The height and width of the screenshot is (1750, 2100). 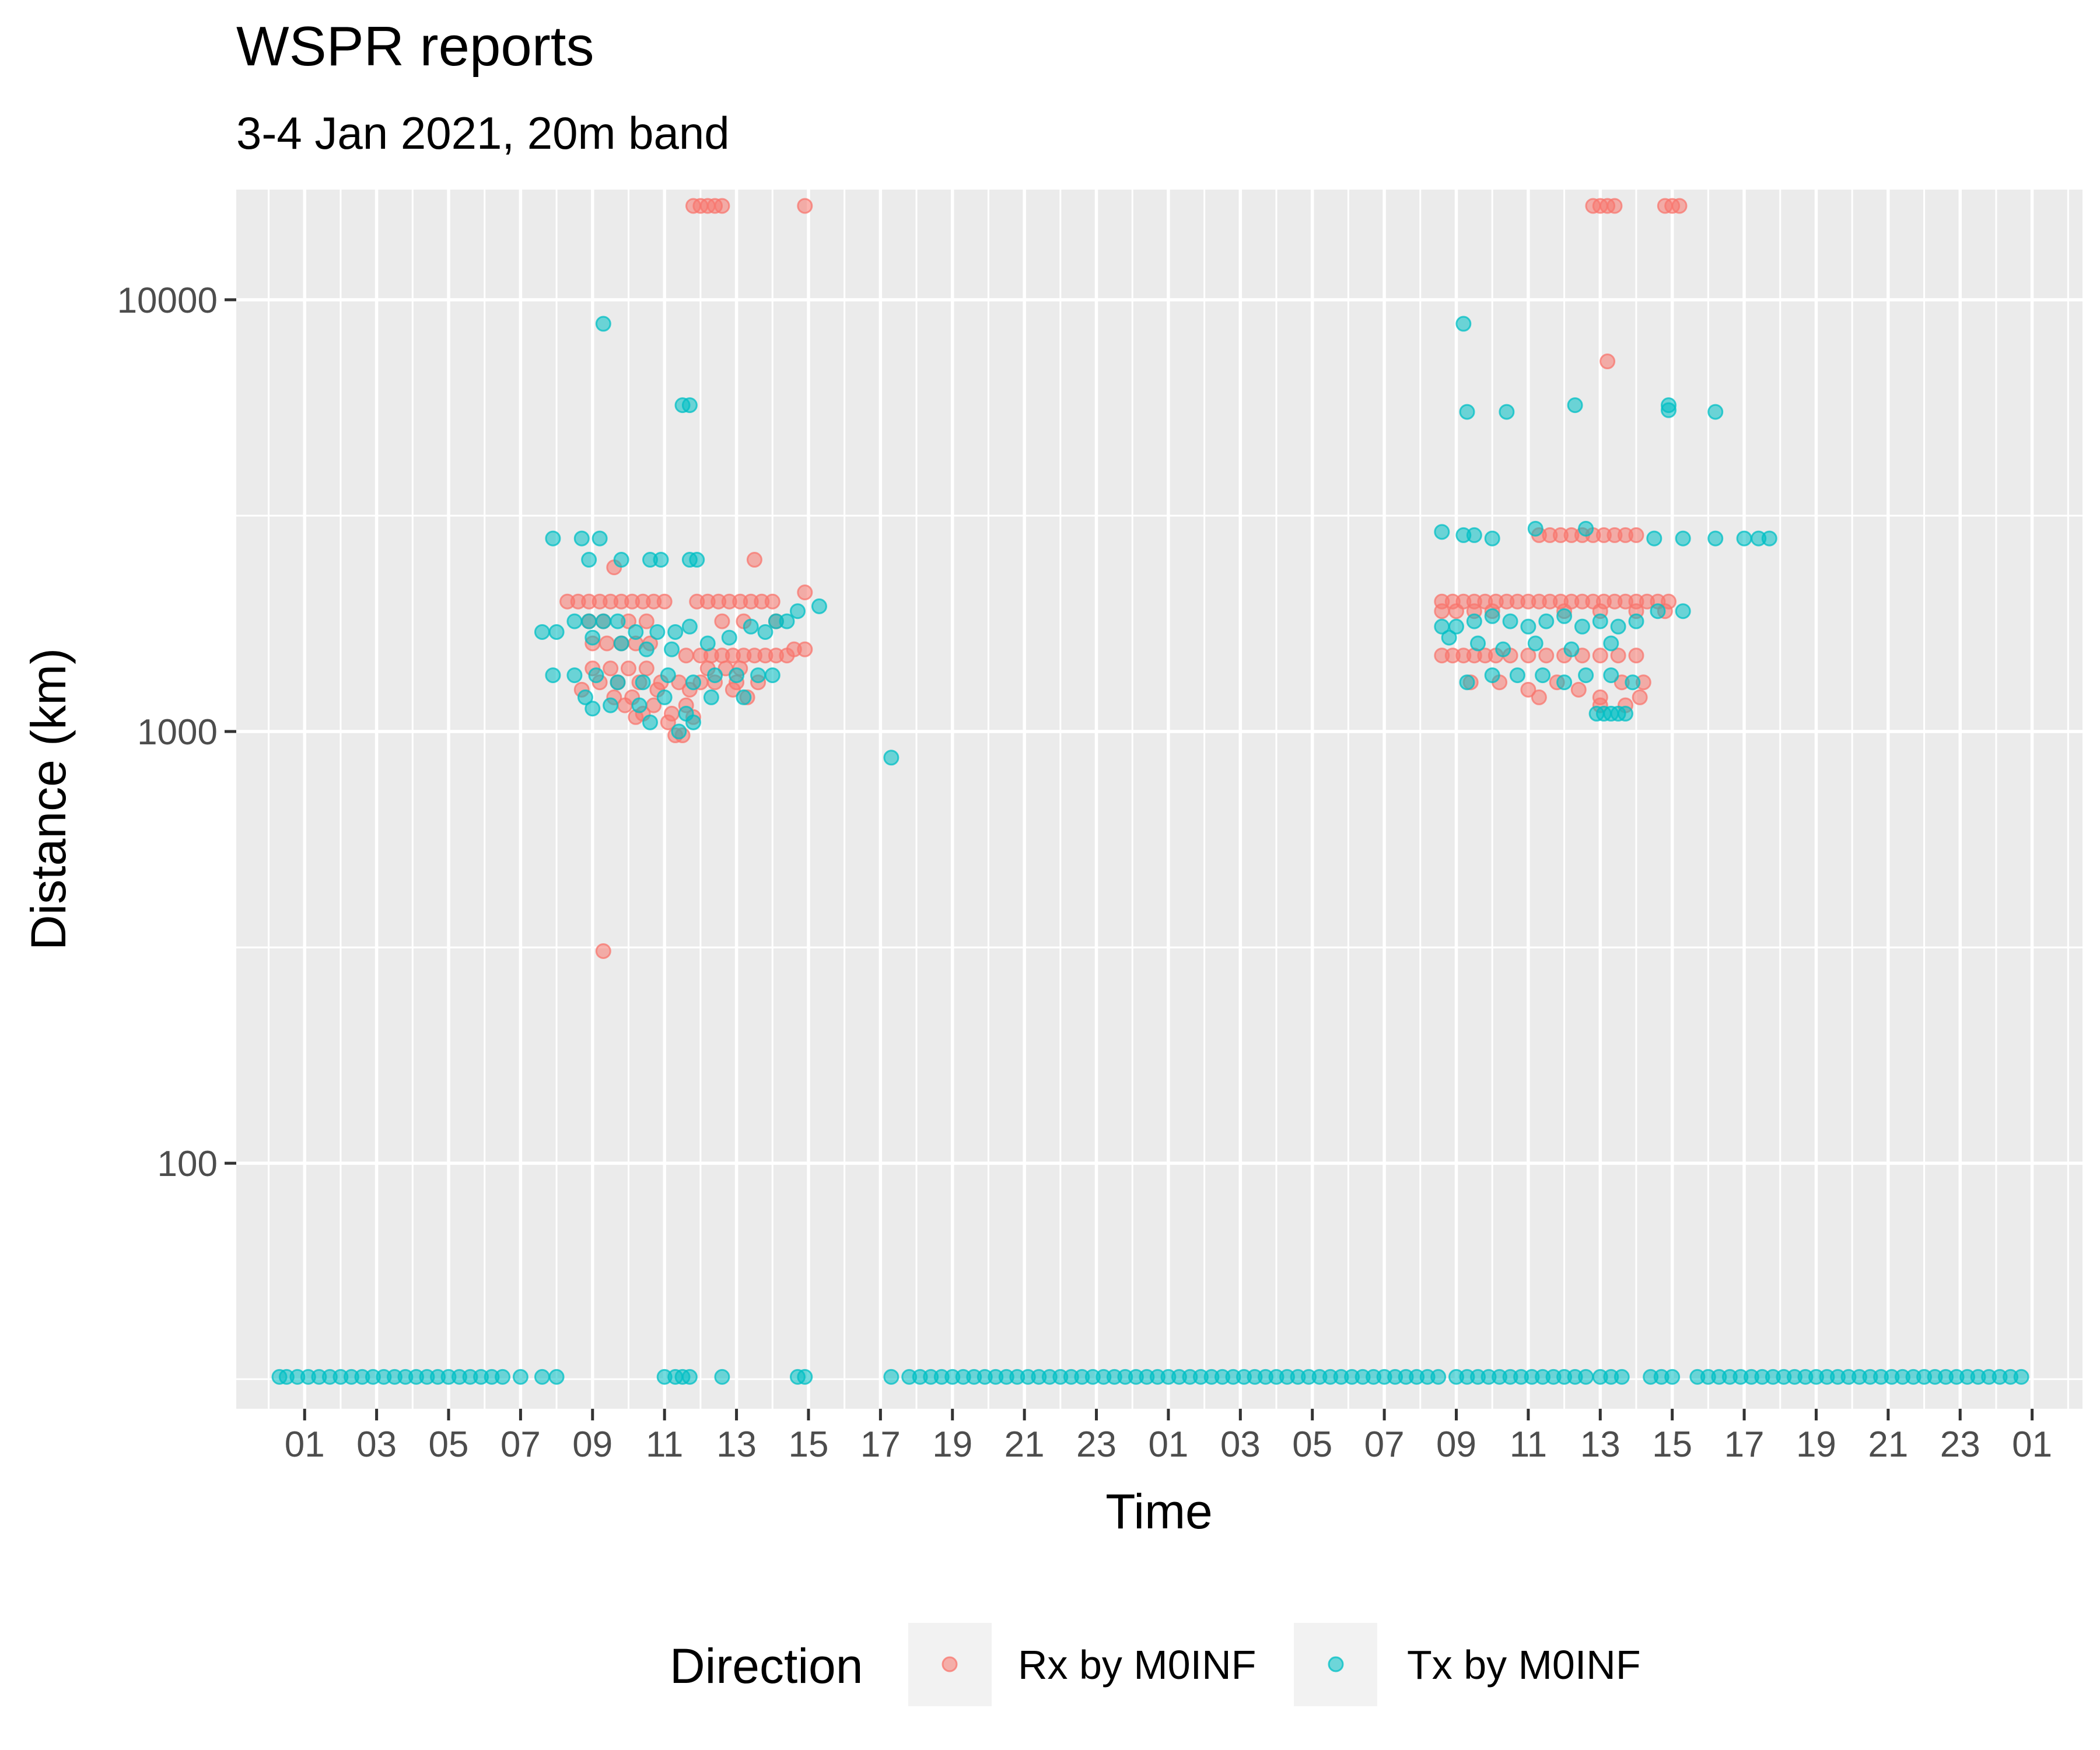 I want to click on x-axis-label: Time, so click(x=1159, y=1511).